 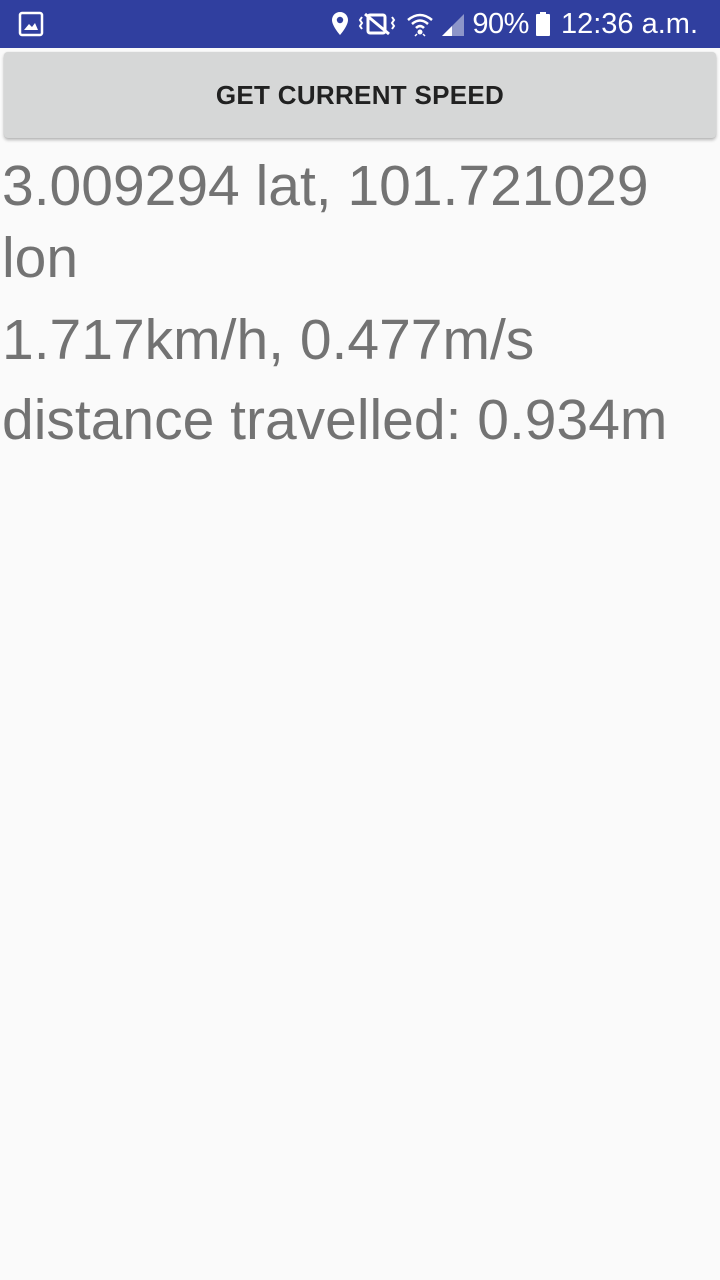 What do you see at coordinates (543, 24) in the screenshot?
I see `battery-icon` at bounding box center [543, 24].